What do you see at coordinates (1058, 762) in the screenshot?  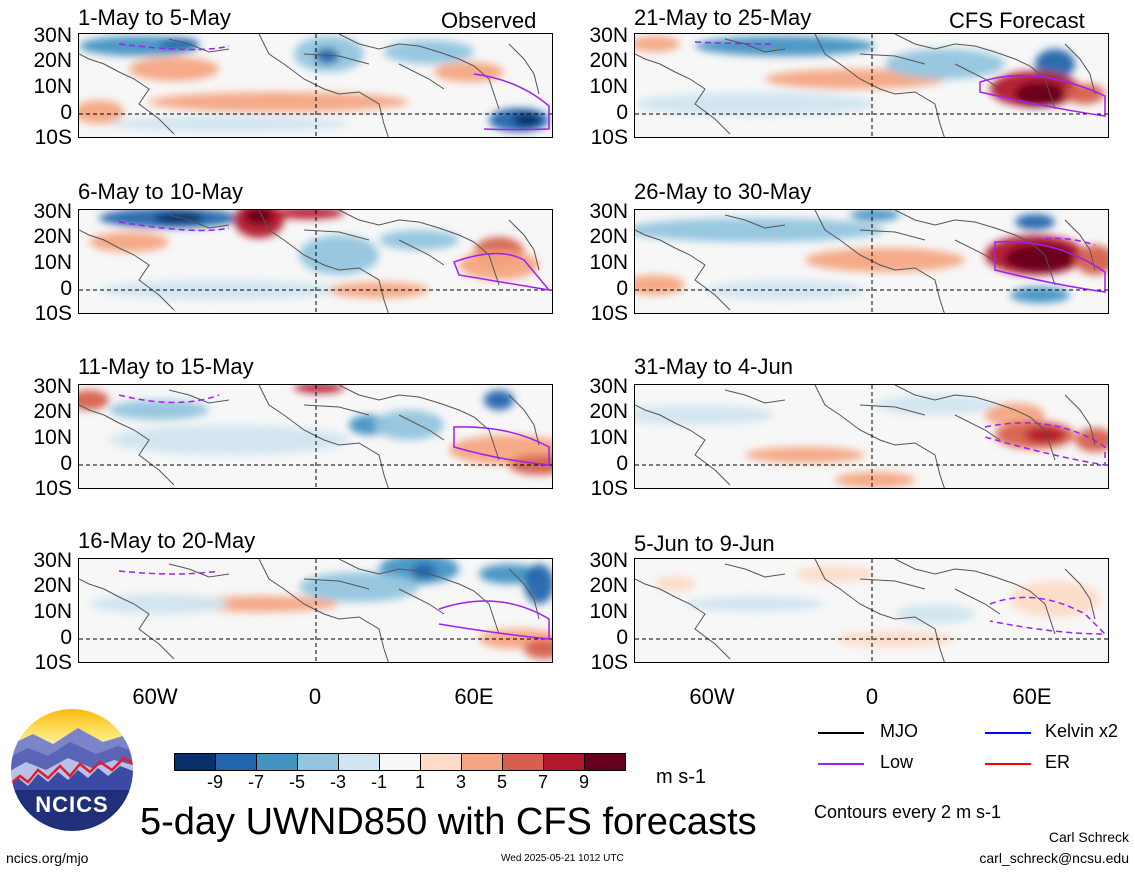 I see `legend-label: ER` at bounding box center [1058, 762].